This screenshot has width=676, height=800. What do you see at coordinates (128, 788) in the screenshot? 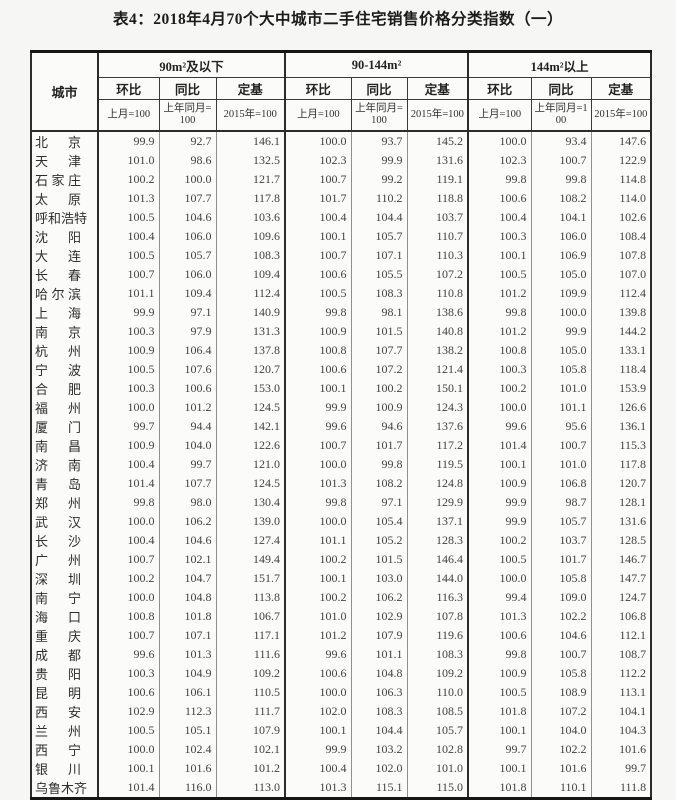
I see `value-cell: 101.4` at bounding box center [128, 788].